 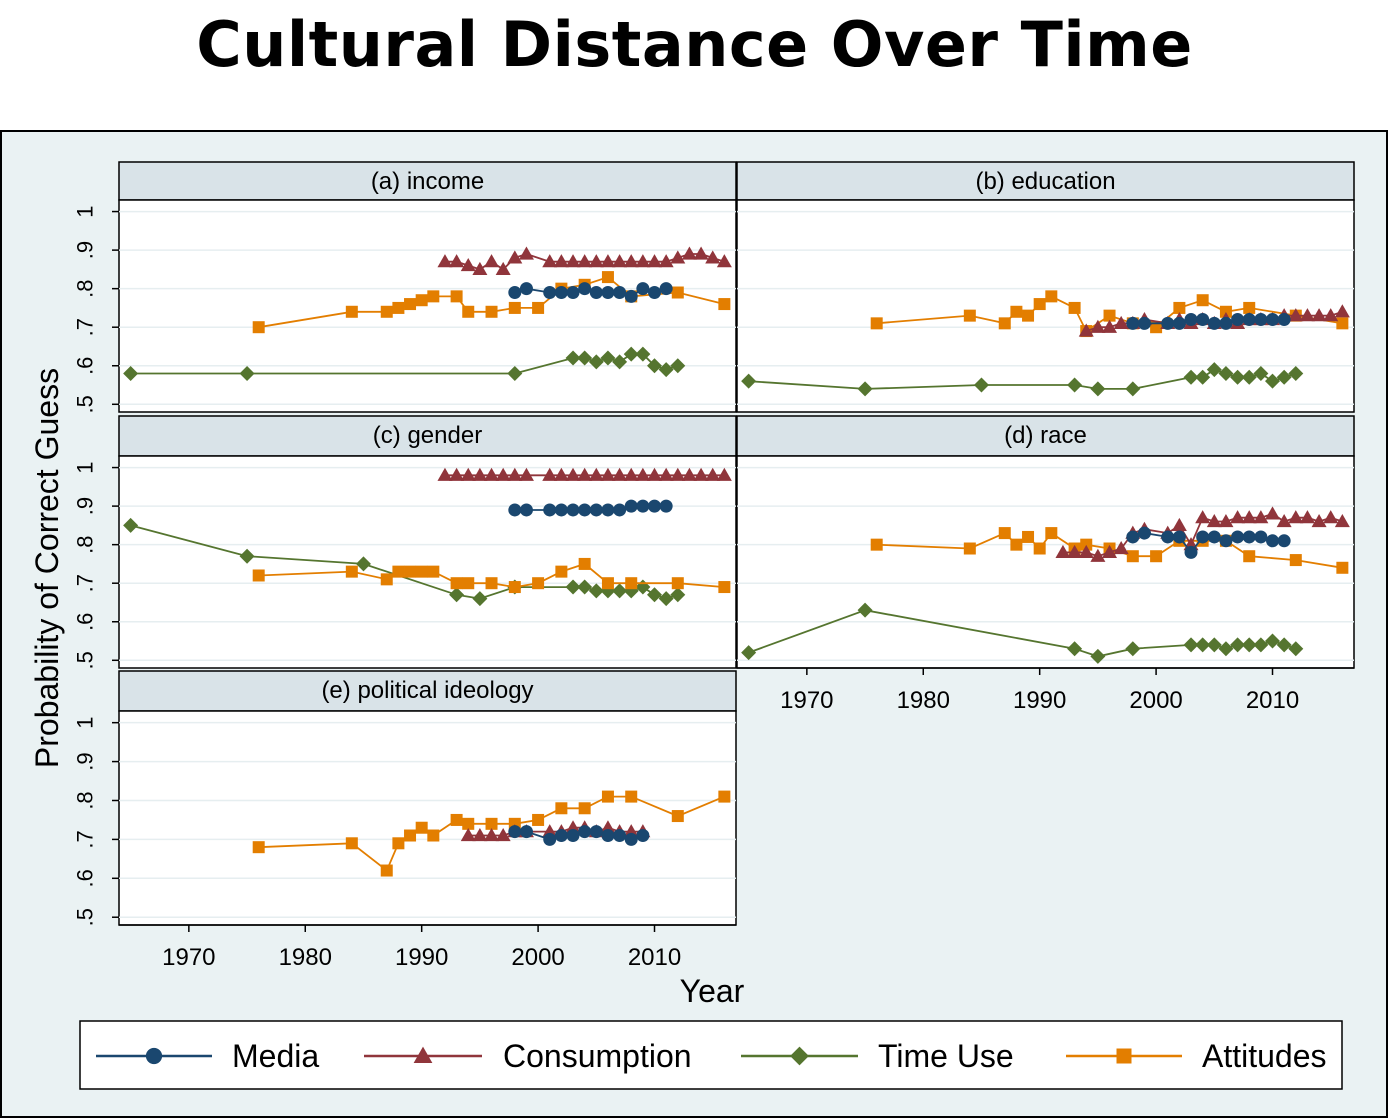 I want to click on legend-entry-time-use: Time Use, so click(x=877, y=1056).